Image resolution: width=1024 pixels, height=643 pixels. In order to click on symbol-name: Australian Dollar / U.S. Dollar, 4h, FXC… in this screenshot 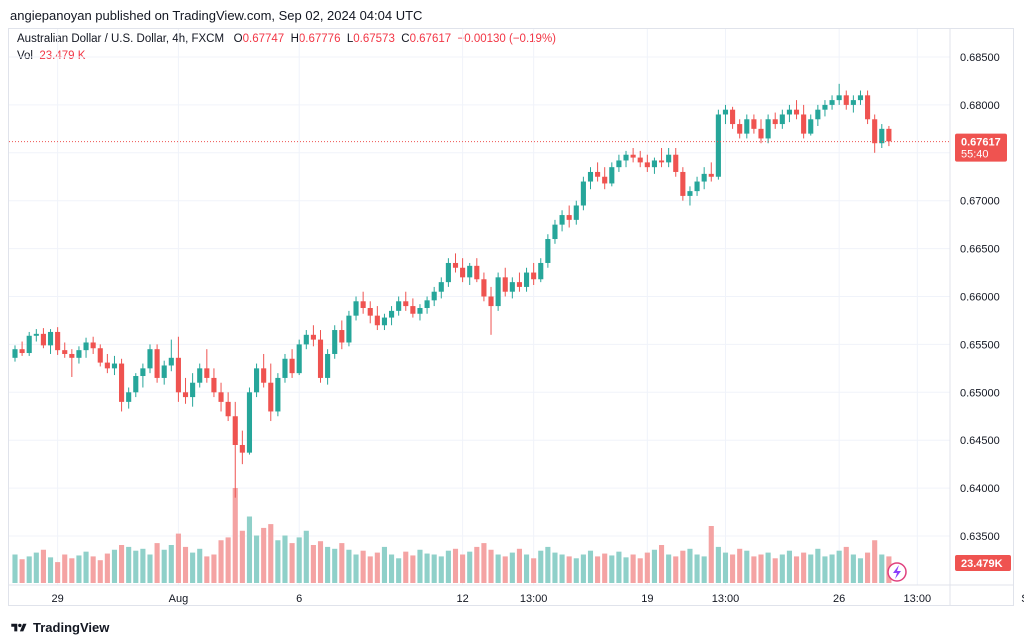, I will do `click(121, 39)`.